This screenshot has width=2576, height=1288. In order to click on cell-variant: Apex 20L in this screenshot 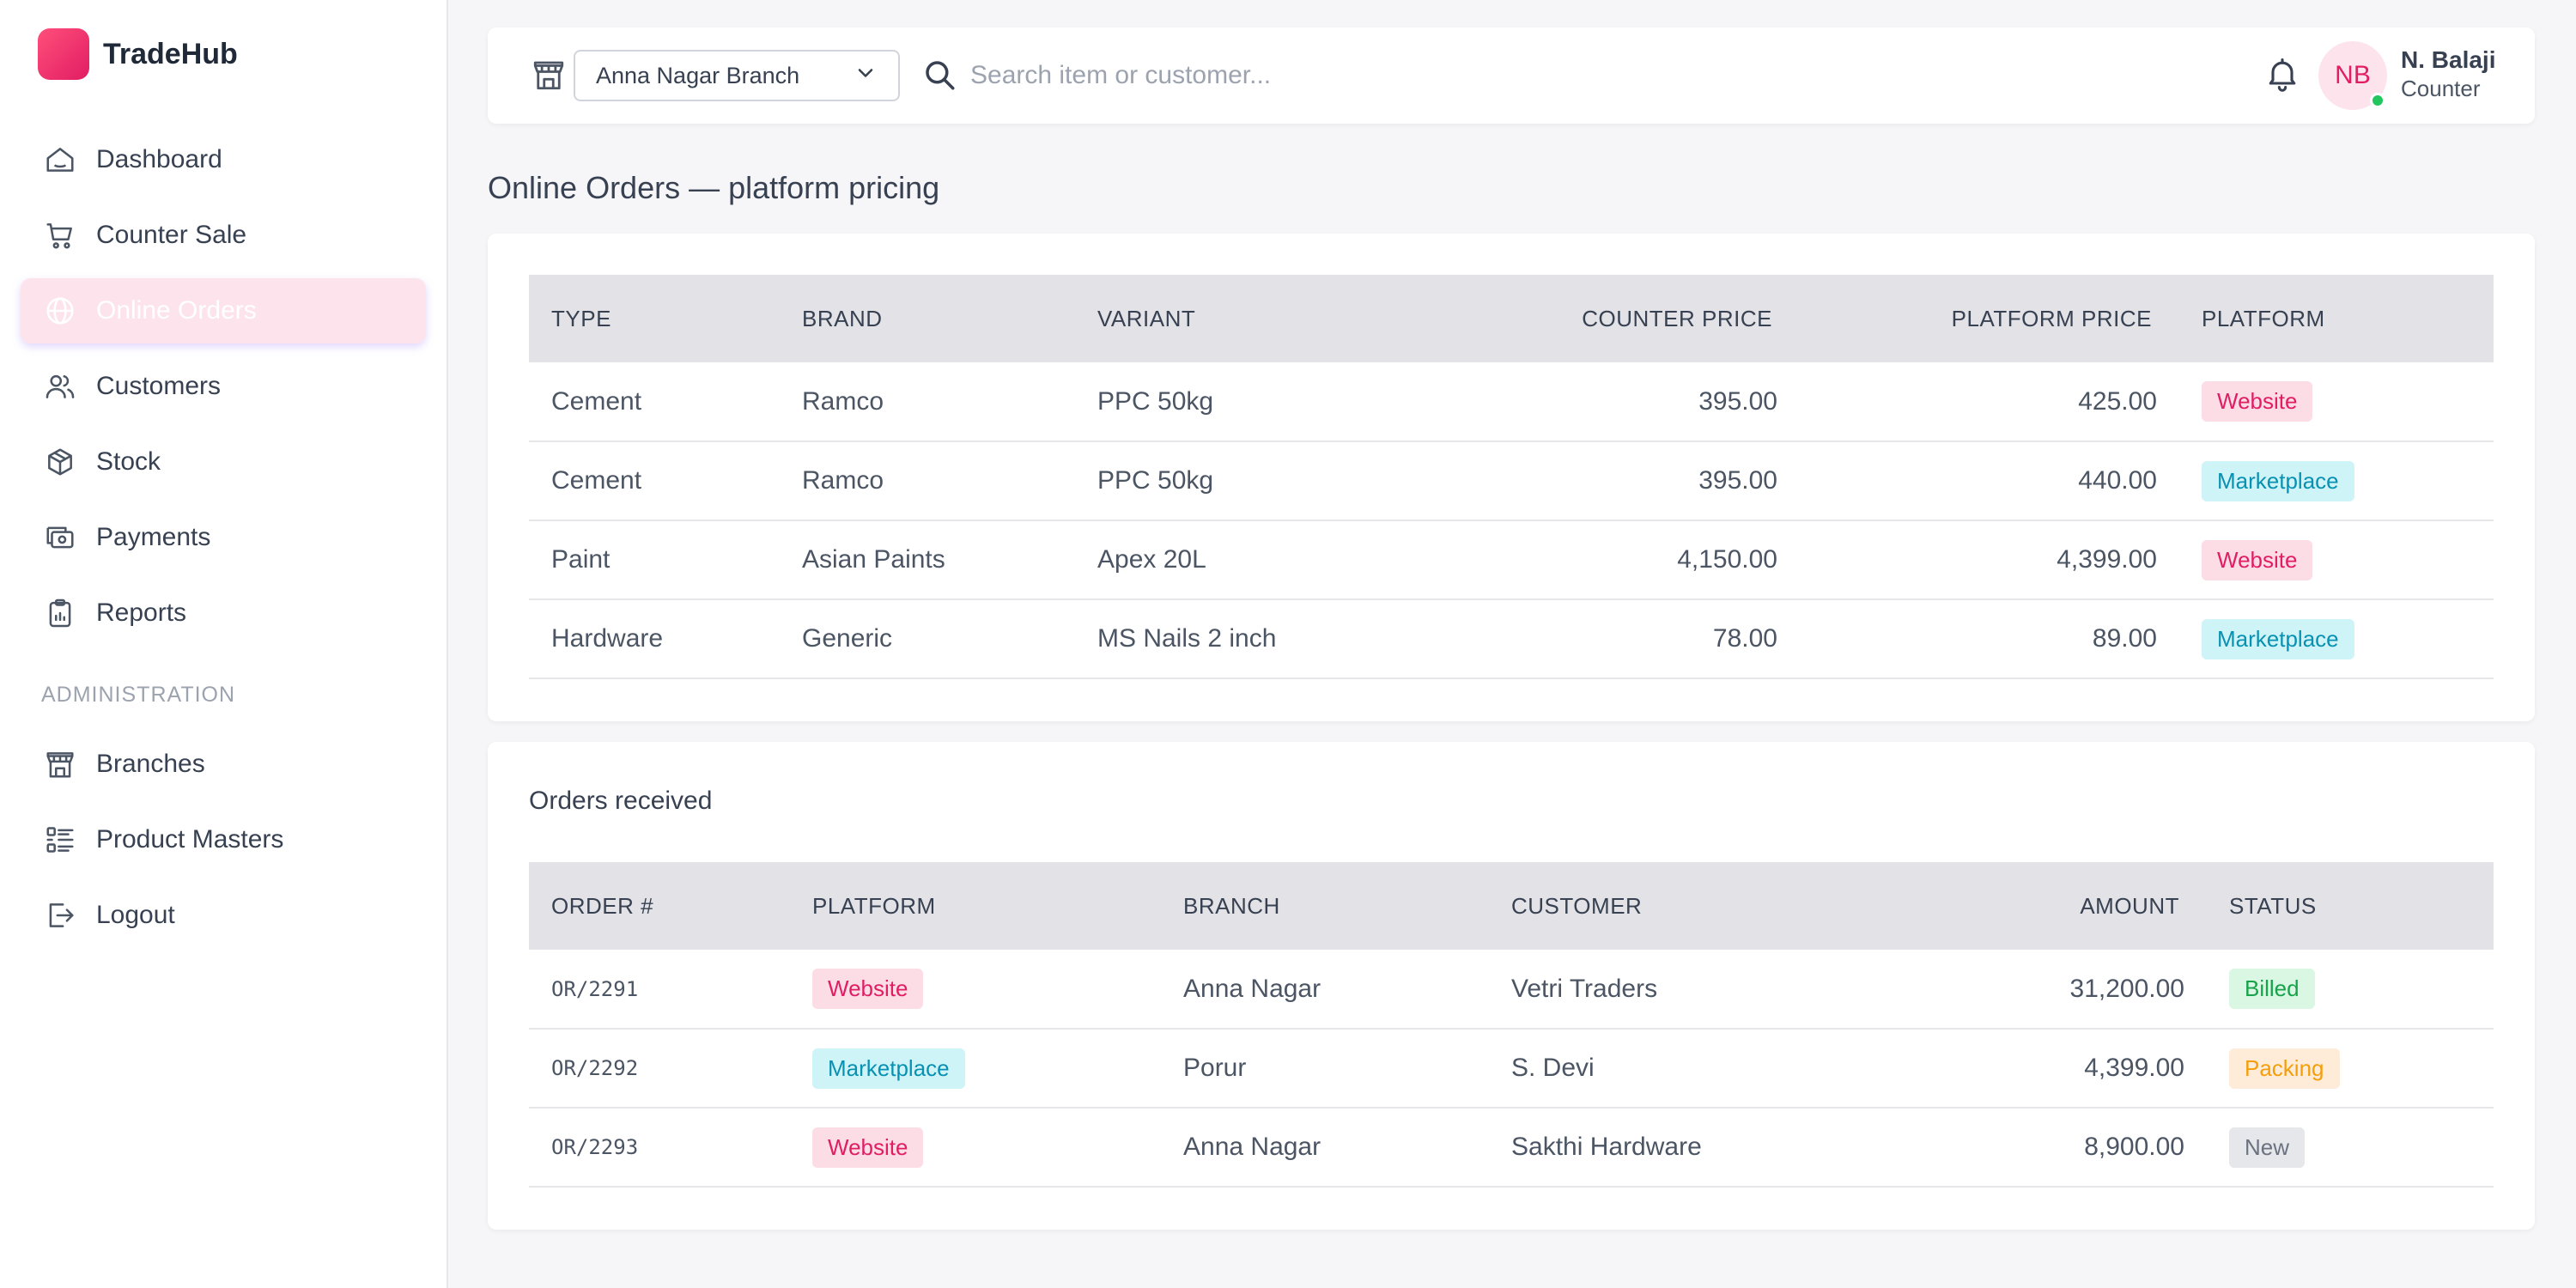, I will do `click(1151, 559)`.